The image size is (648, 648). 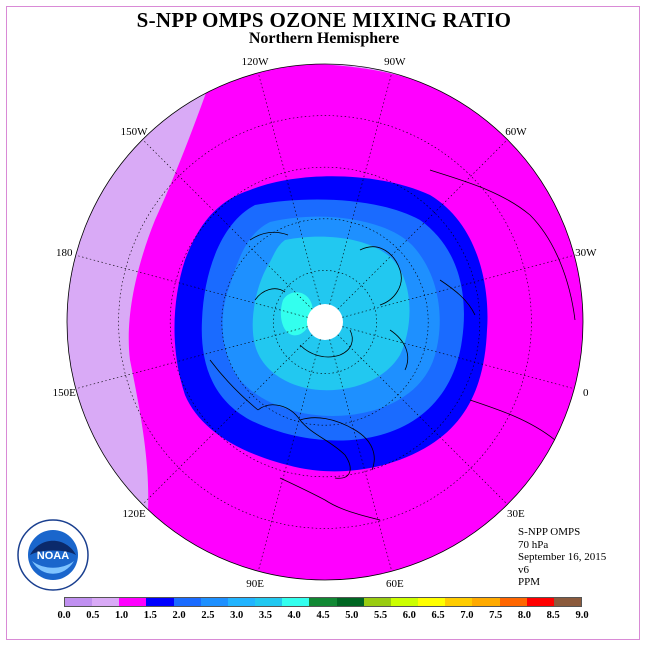 I want to click on longitude-label: 90W, so click(x=395, y=62).